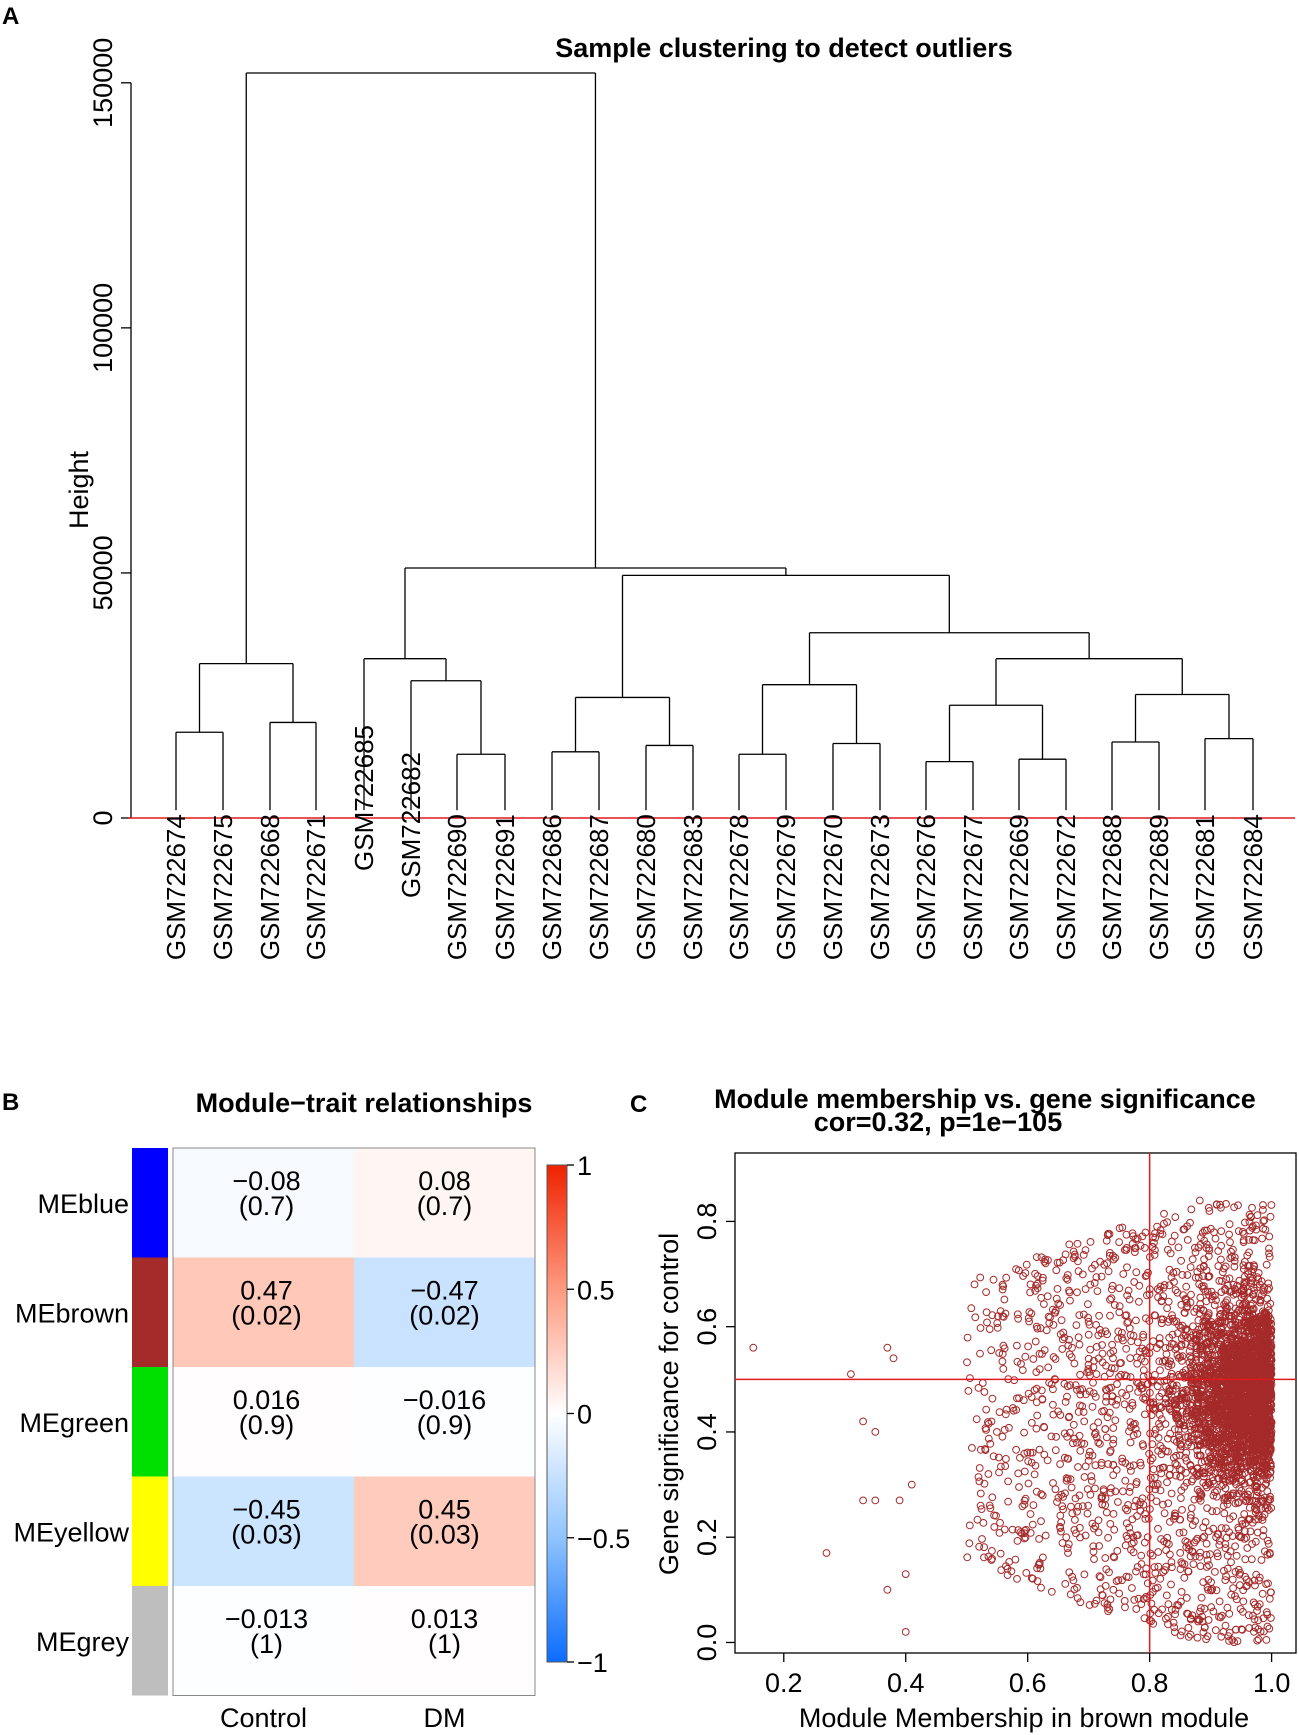  I want to click on y-tick-label: 0.6, so click(707, 1327).